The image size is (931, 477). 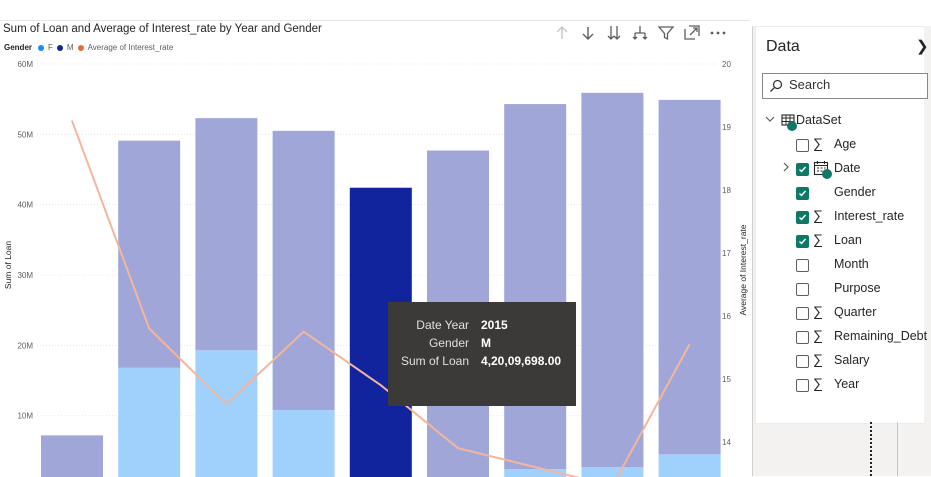 What do you see at coordinates (869, 216) in the screenshot?
I see `field-name: Interest_rate` at bounding box center [869, 216].